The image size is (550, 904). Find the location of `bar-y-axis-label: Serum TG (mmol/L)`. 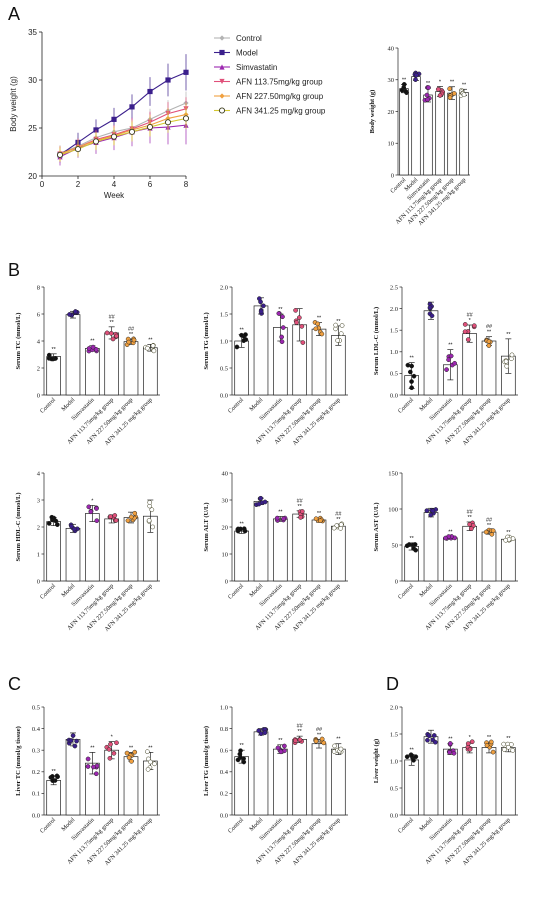

bar-y-axis-label: Serum TG (mmol/L) is located at coordinates (206, 340).